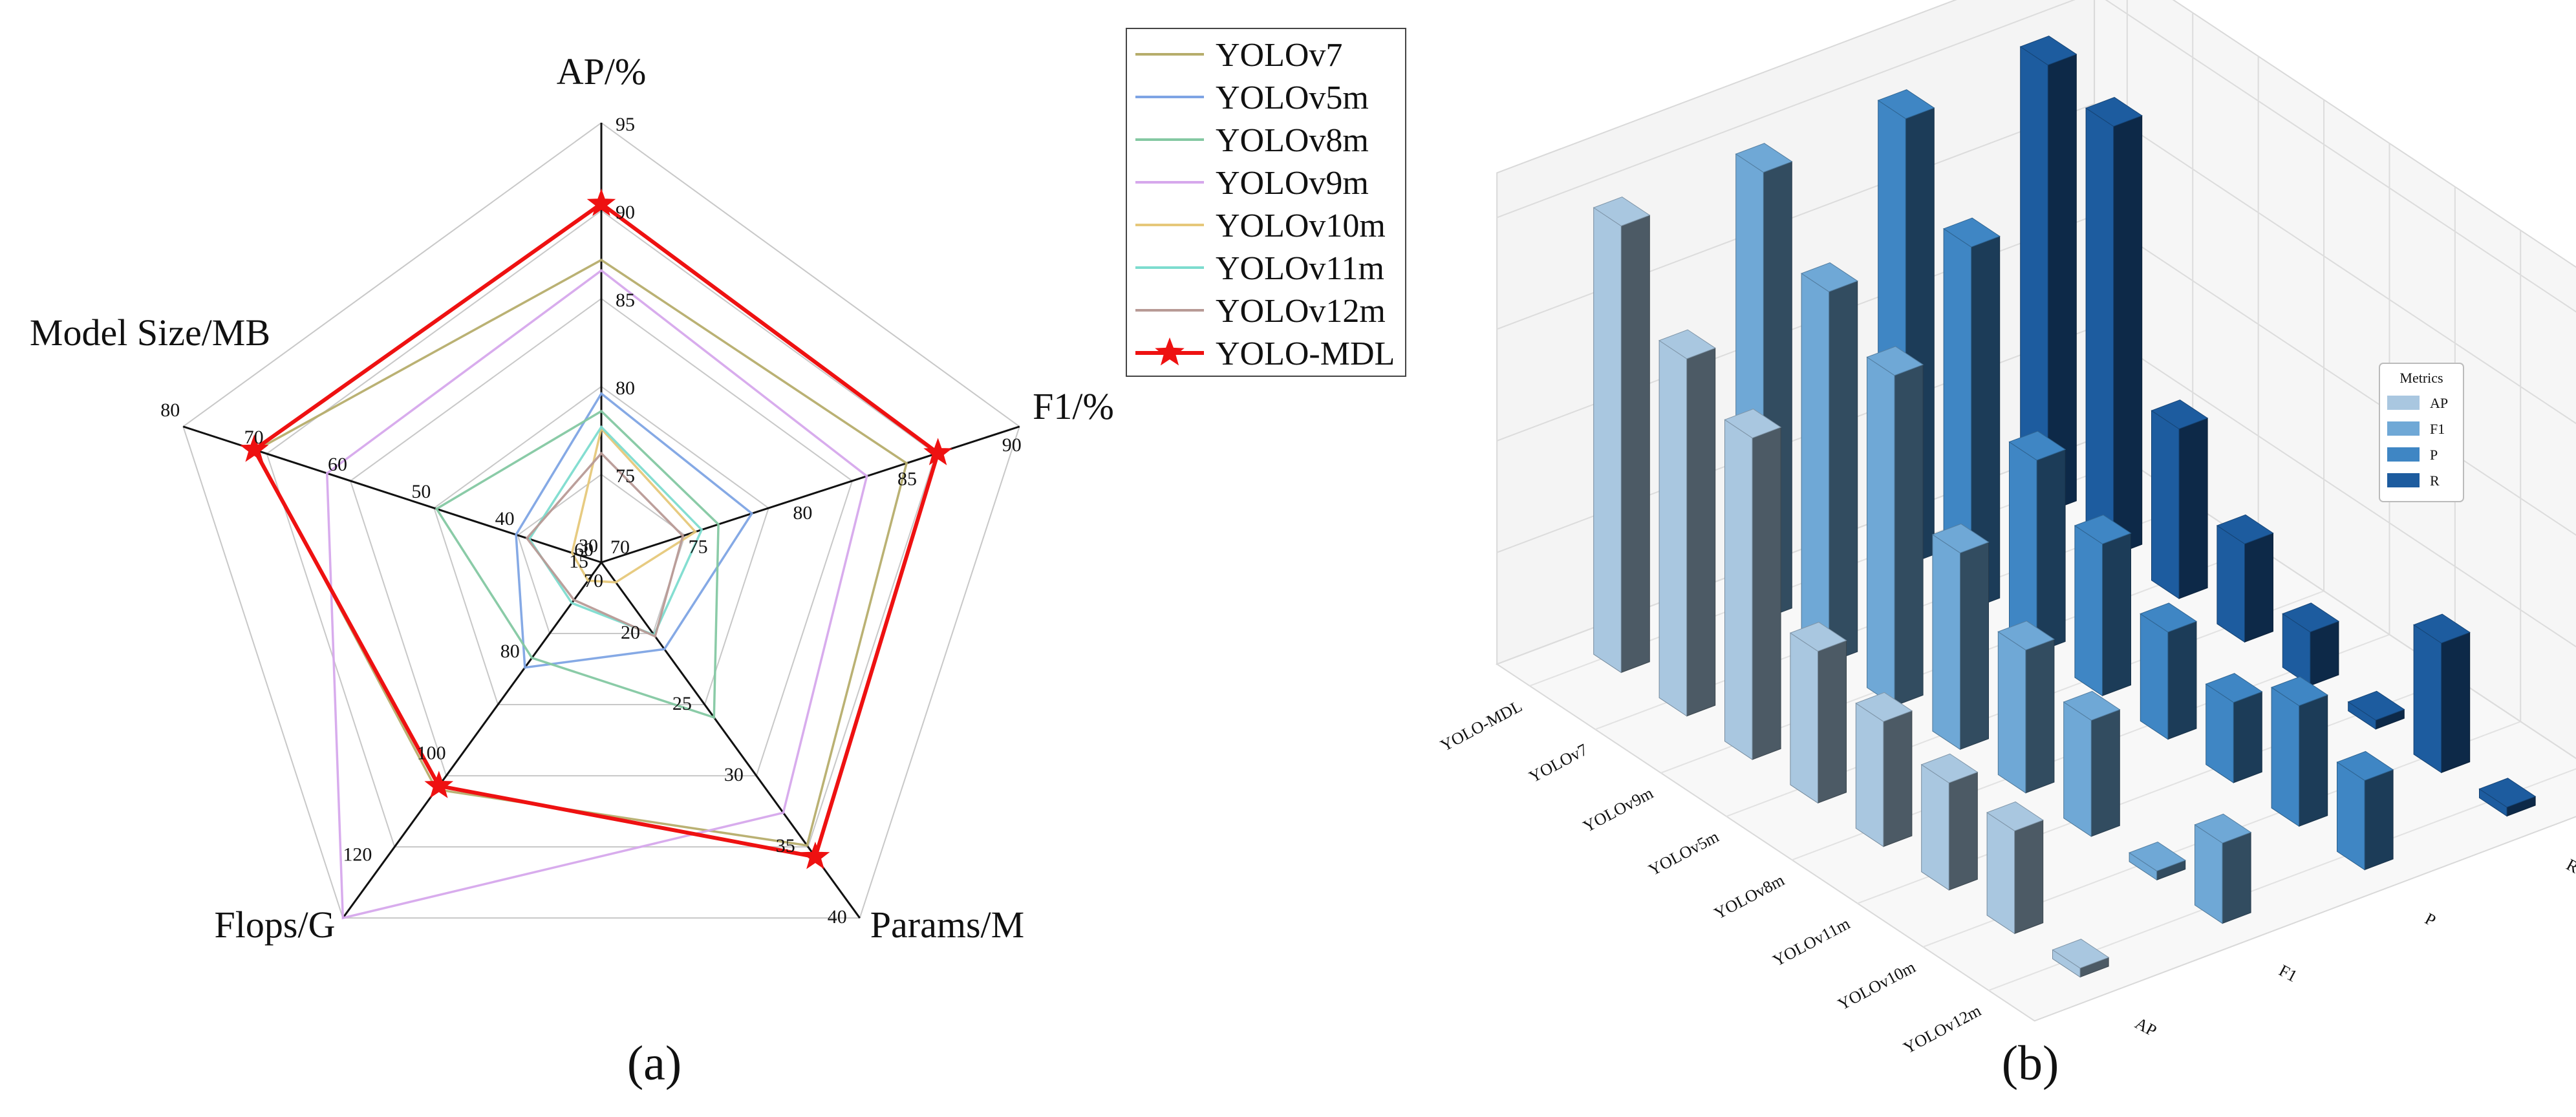  What do you see at coordinates (947, 925) in the screenshot?
I see `axis-title-params-m: Params/M` at bounding box center [947, 925].